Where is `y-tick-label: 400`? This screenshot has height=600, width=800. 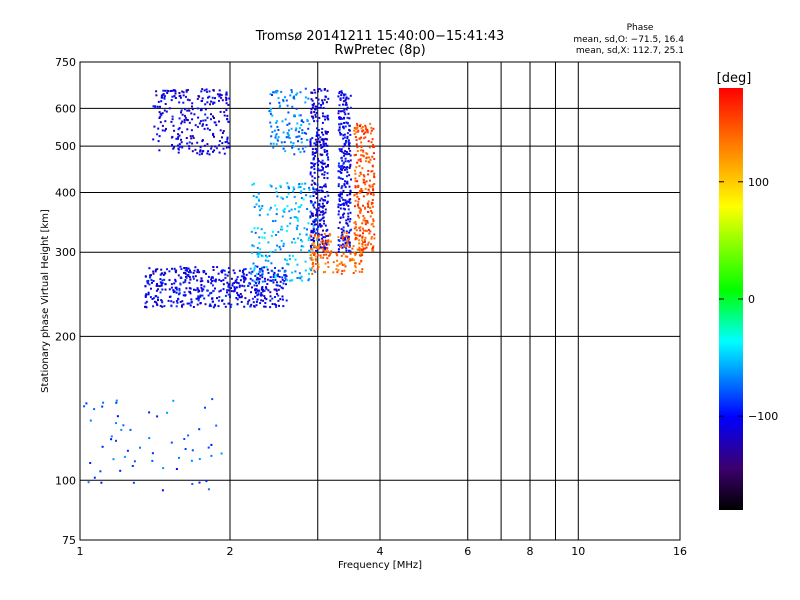
y-tick-label: 400 is located at coordinates (65, 192).